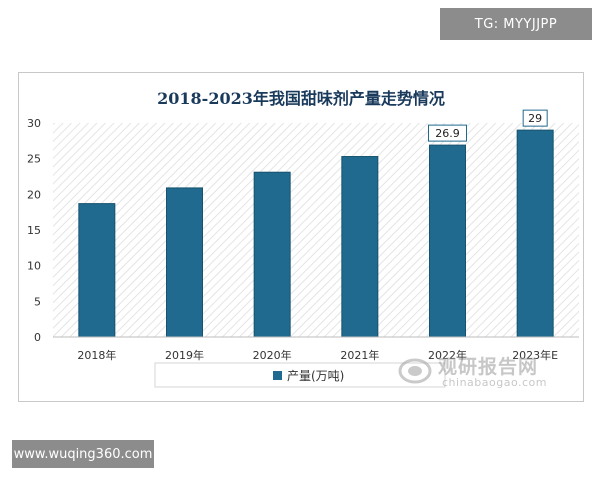  What do you see at coordinates (415, 371) in the screenshot?
I see `chinabaogao-logo-icon` at bounding box center [415, 371].